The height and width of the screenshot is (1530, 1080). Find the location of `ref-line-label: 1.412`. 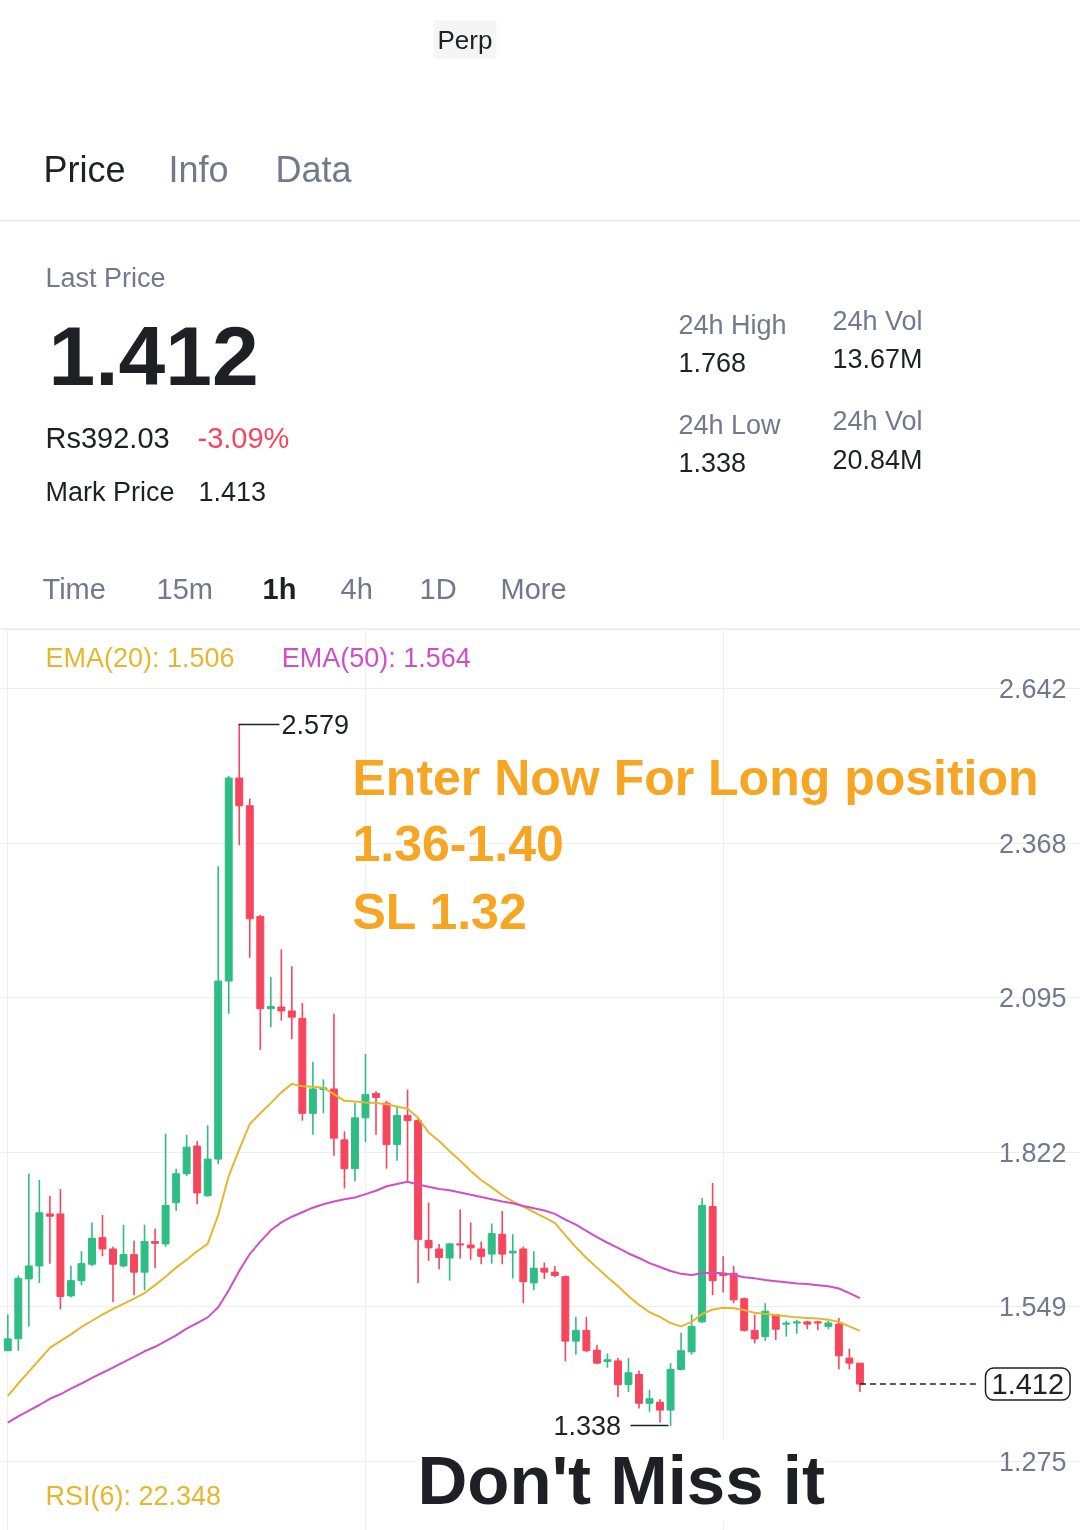

ref-line-label: 1.412 is located at coordinates (1028, 1384).